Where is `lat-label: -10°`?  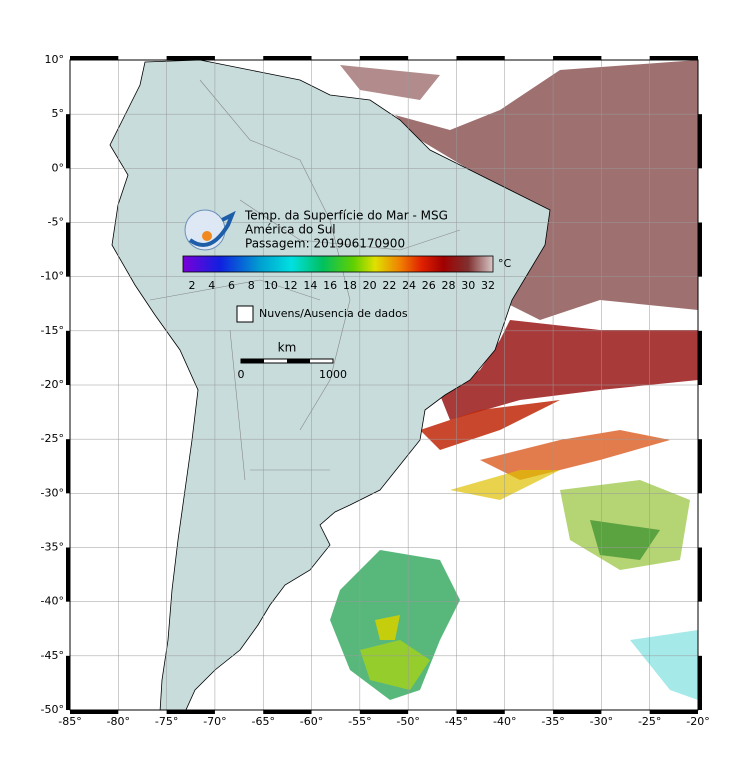 lat-label: -10° is located at coordinates (52, 276).